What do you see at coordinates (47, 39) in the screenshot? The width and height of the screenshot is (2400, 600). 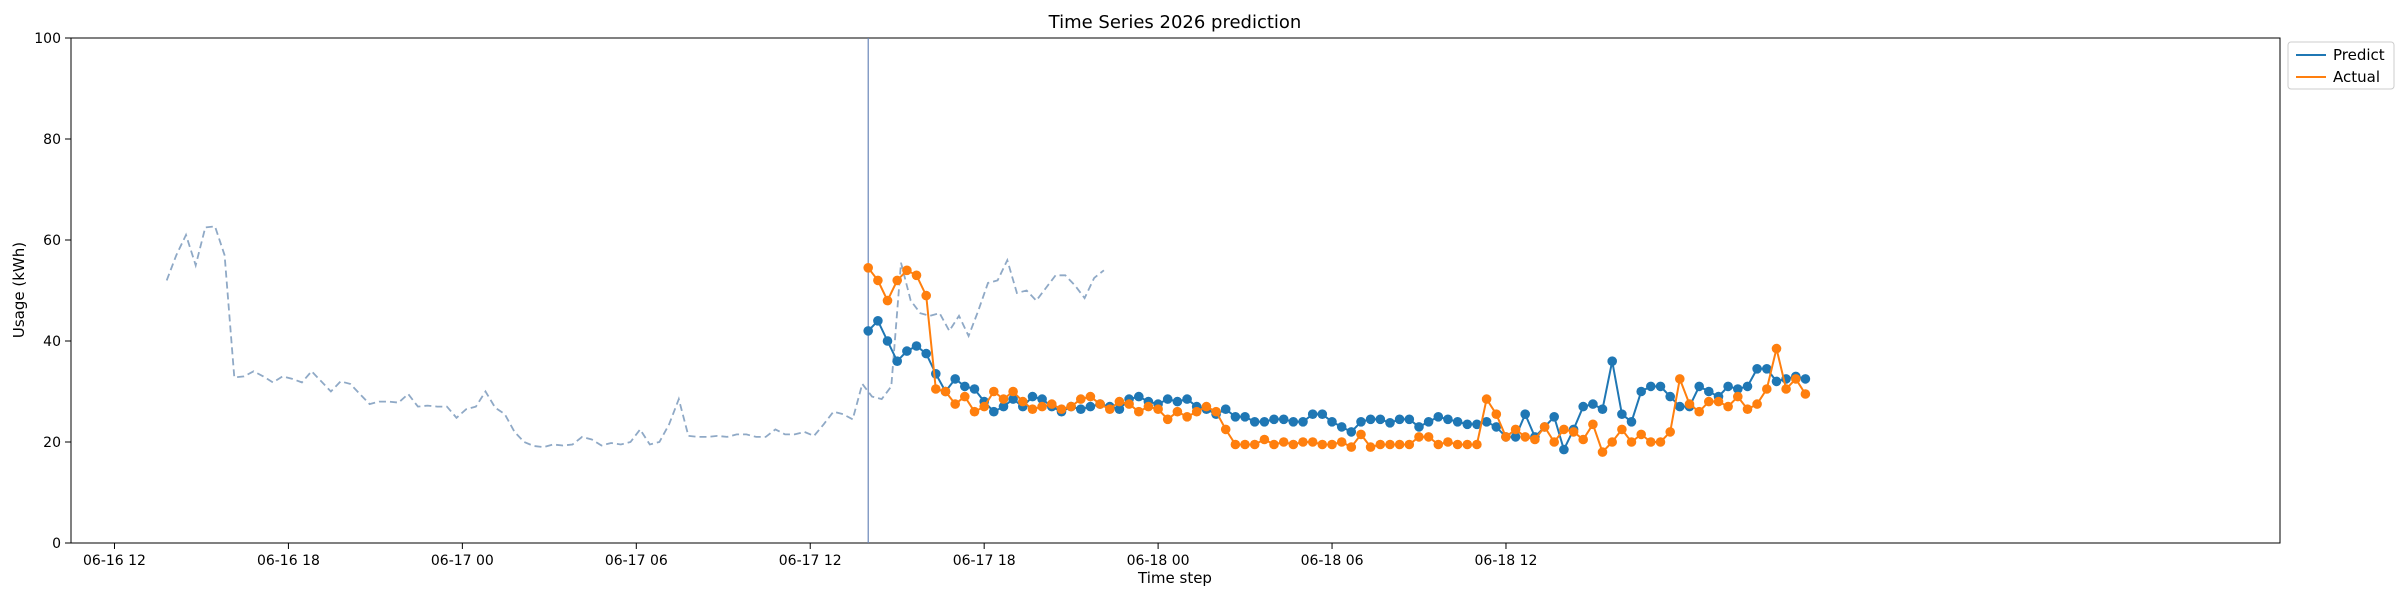 I see `y-tick-label: 100` at bounding box center [47, 39].